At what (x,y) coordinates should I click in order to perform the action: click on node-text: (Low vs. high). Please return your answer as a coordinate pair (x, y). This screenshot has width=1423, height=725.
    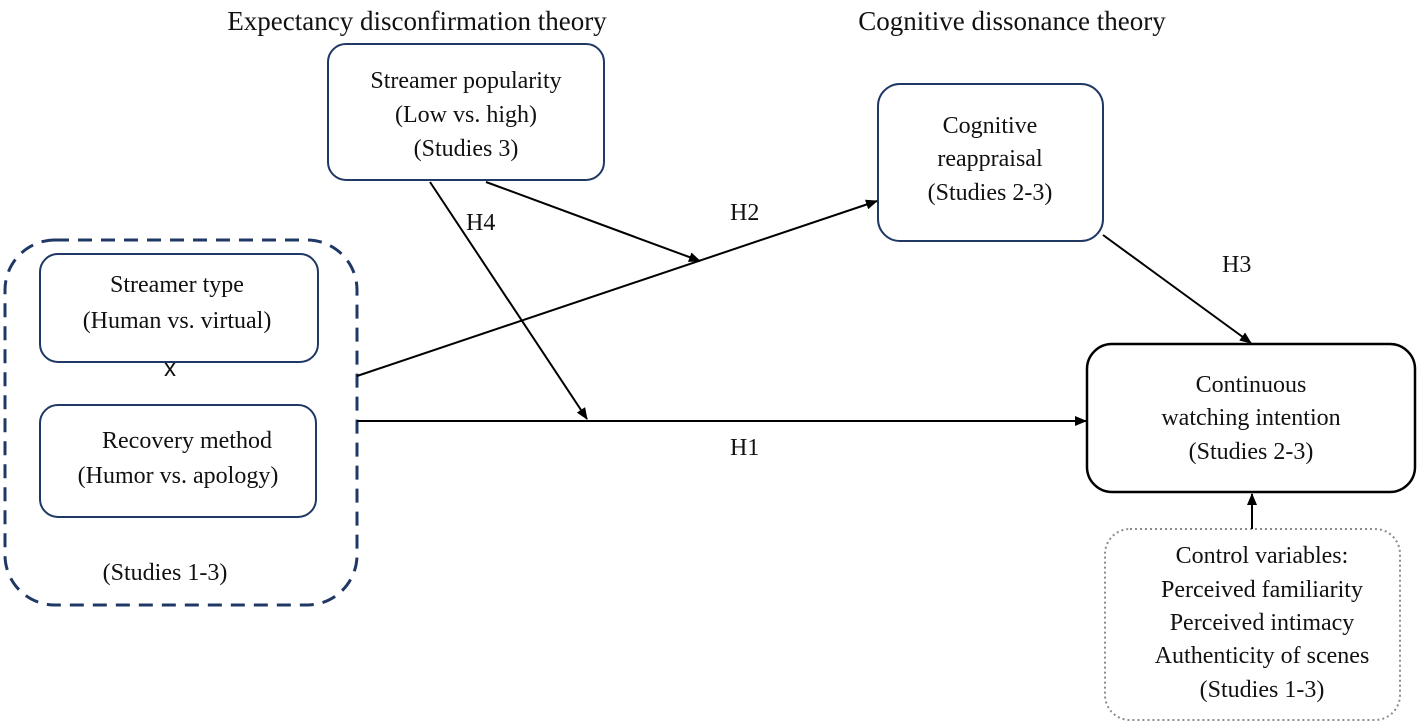
    Looking at the image, I should click on (466, 115).